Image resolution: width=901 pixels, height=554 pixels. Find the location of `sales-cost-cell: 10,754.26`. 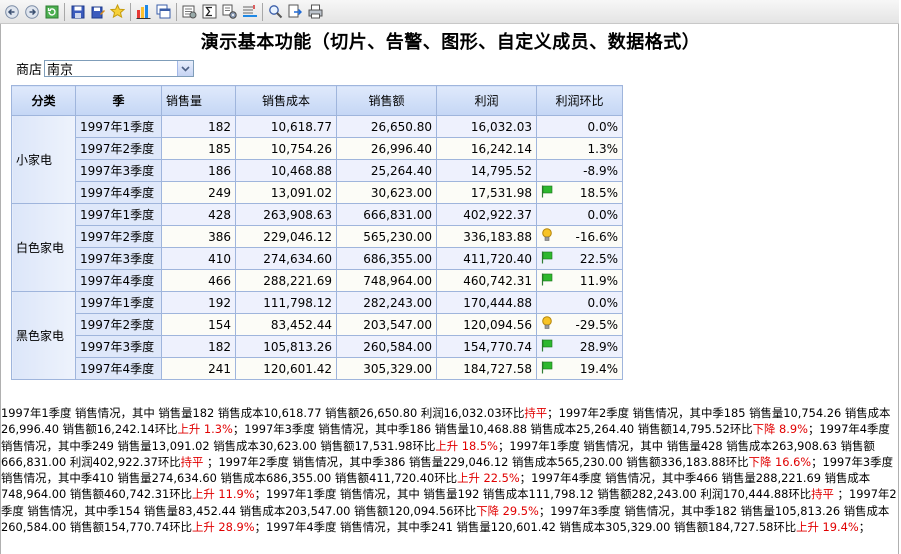

sales-cost-cell: 10,754.26 is located at coordinates (286, 148).